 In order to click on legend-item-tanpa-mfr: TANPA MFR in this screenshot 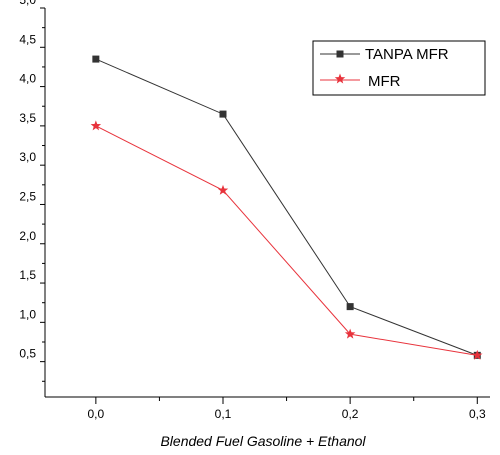, I will do `click(384, 54)`.